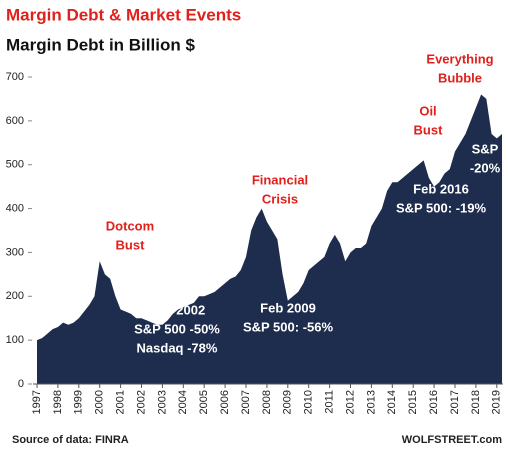 The image size is (508, 451). Describe the element at coordinates (15, 296) in the screenshot. I see `y-tick-label: 200` at that location.